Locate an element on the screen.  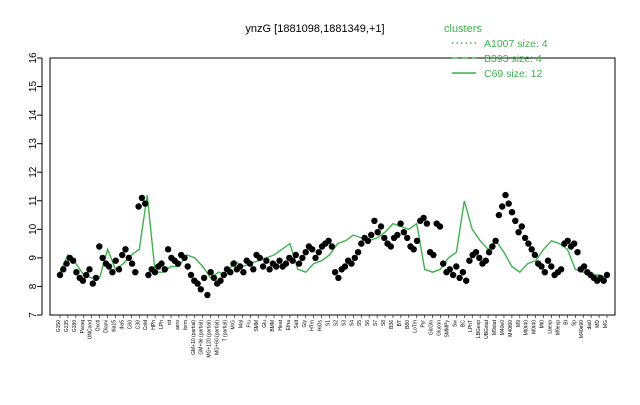
x-tick-label: HPh is located at coordinates (154, 325).